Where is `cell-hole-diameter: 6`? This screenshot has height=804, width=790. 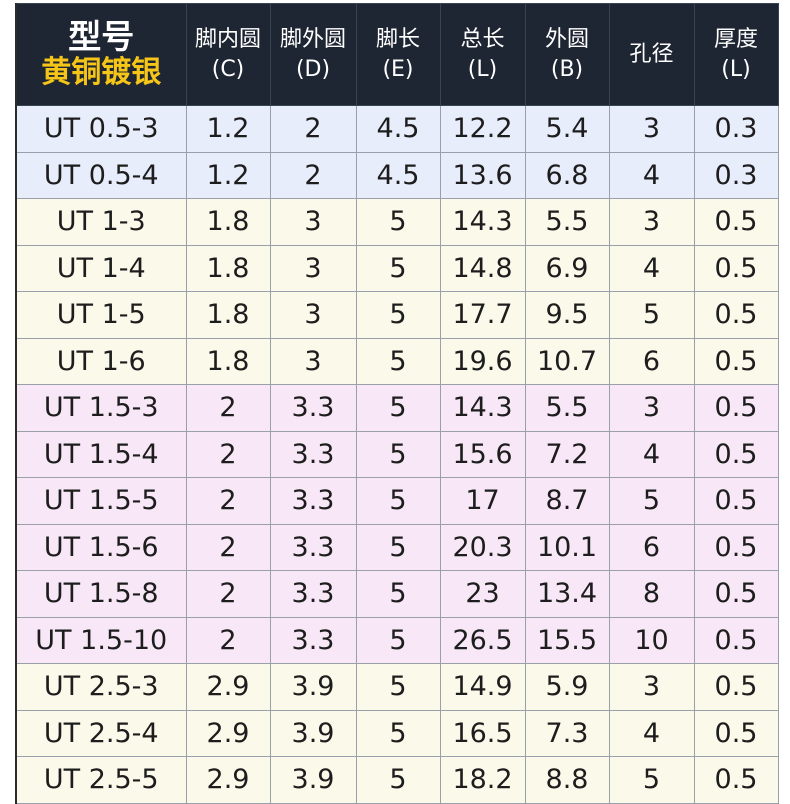 cell-hole-diameter: 6 is located at coordinates (651, 547).